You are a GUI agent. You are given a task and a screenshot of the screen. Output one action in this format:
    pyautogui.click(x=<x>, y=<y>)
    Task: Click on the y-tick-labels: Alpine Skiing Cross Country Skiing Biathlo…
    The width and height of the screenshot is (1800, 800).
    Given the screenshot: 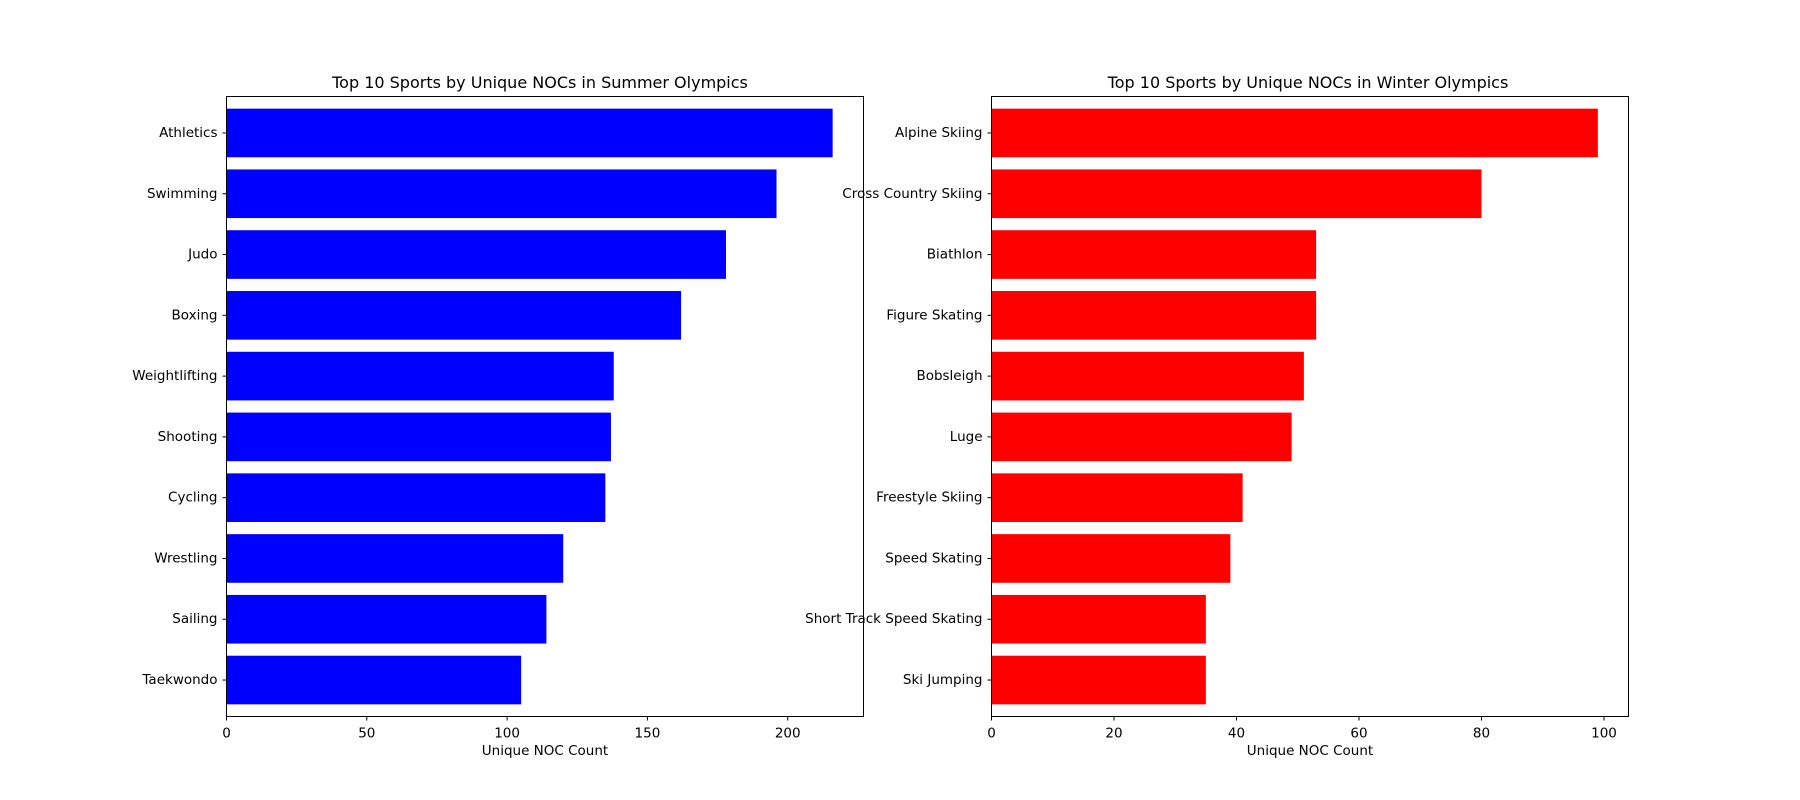 What is the action you would take?
    pyautogui.click(x=898, y=406)
    